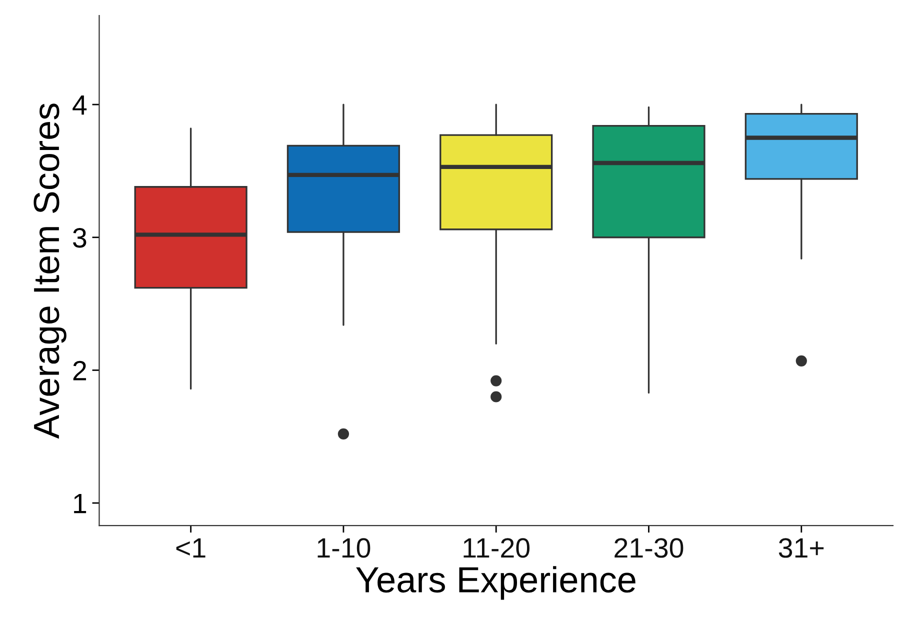  What do you see at coordinates (80, 504) in the screenshot?
I see `y-tick-label: 1` at bounding box center [80, 504].